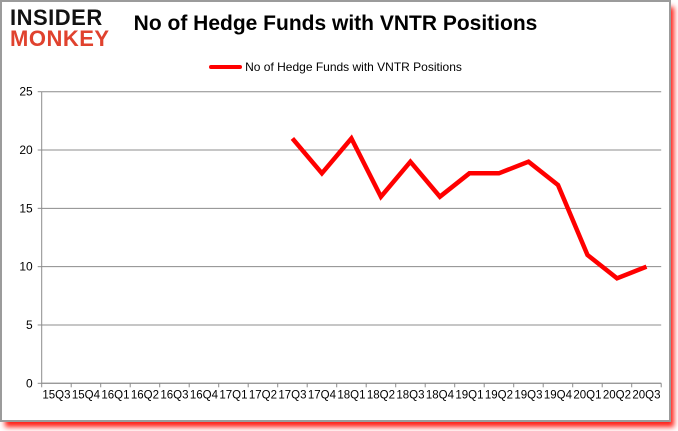 This screenshot has width=678, height=431. Describe the element at coordinates (263, 395) in the screenshot. I see `x-tick-label: 17Q2` at that location.